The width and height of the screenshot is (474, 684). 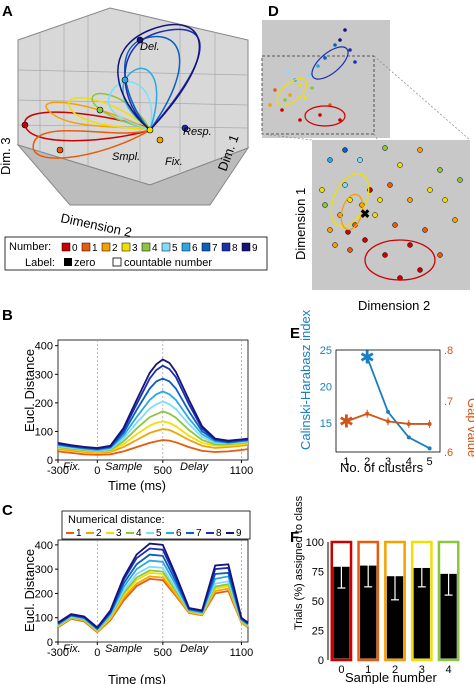 What do you see at coordinates (126, 157) in the screenshot?
I see `annotation-sample: Smpl.` at bounding box center [126, 157].